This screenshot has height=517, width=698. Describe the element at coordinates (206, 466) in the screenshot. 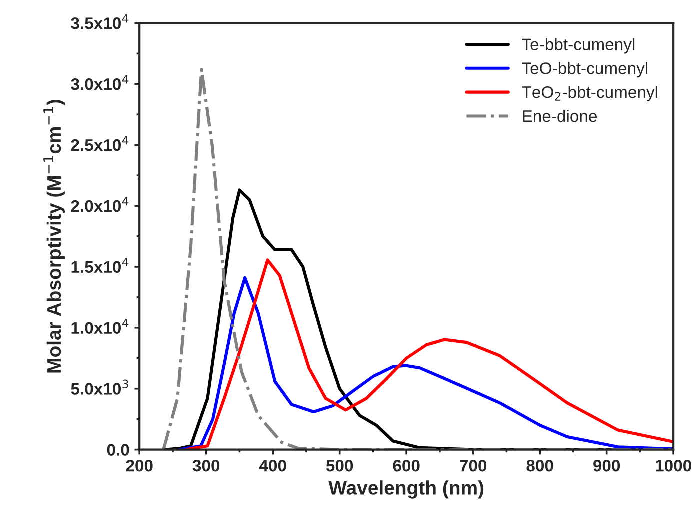

I see `x-tick-label: 300` at that location.